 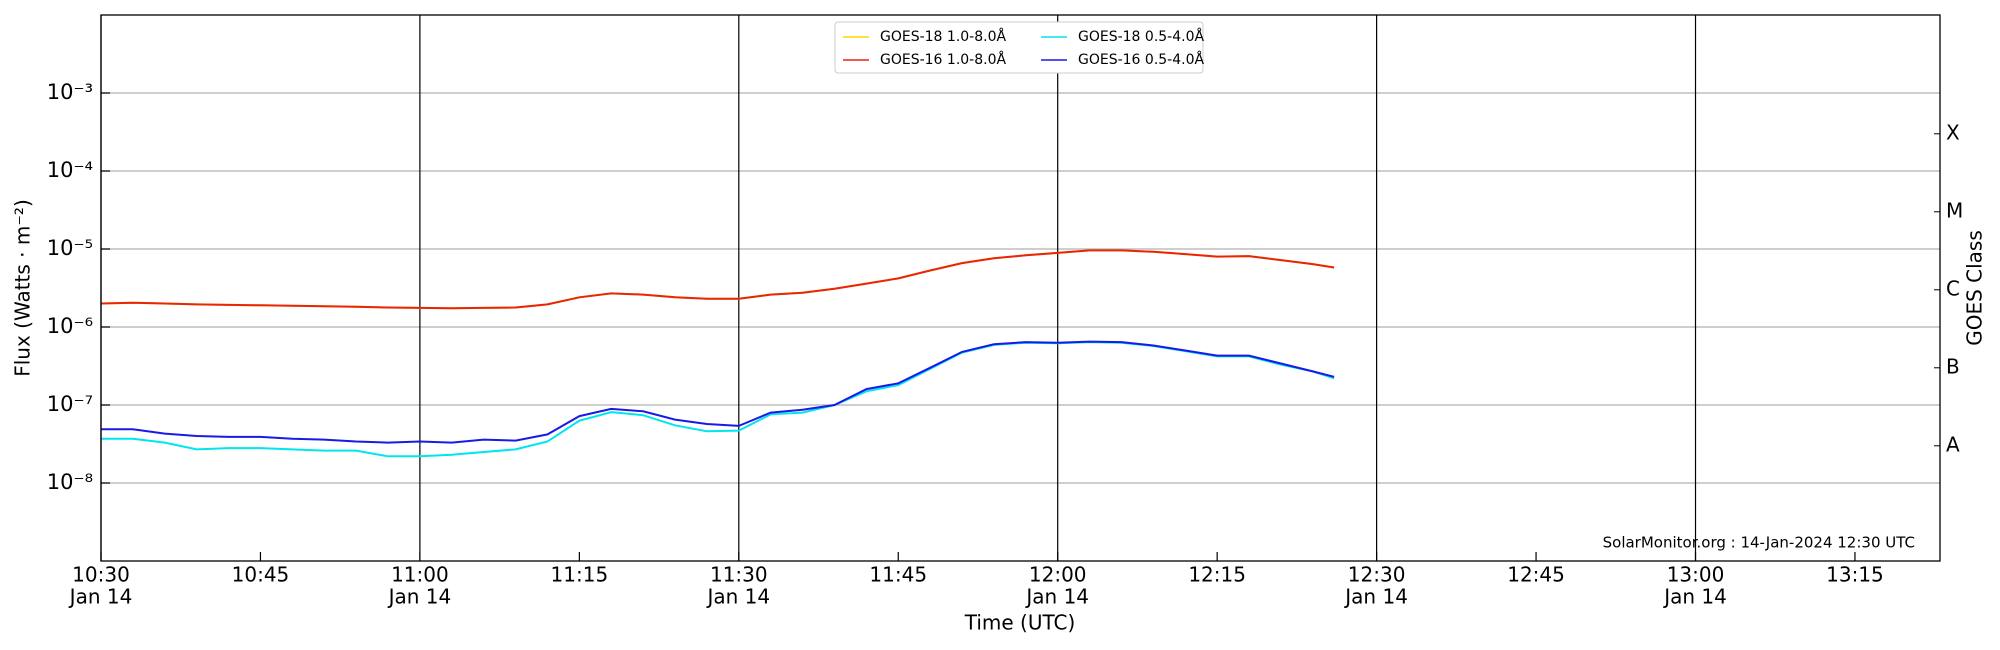 I want to click on y2-axis-label: GOES Class, so click(x=1975, y=288).